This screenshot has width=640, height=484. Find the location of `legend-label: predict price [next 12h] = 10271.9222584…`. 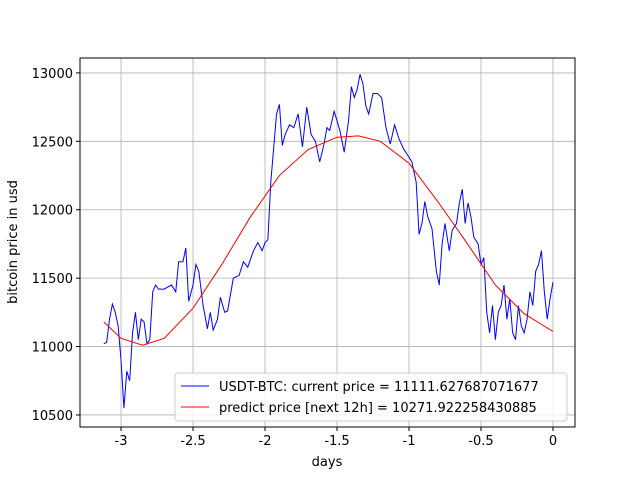

legend-label: predict price [next 12h] = 10271.9222584… is located at coordinates (378, 408).